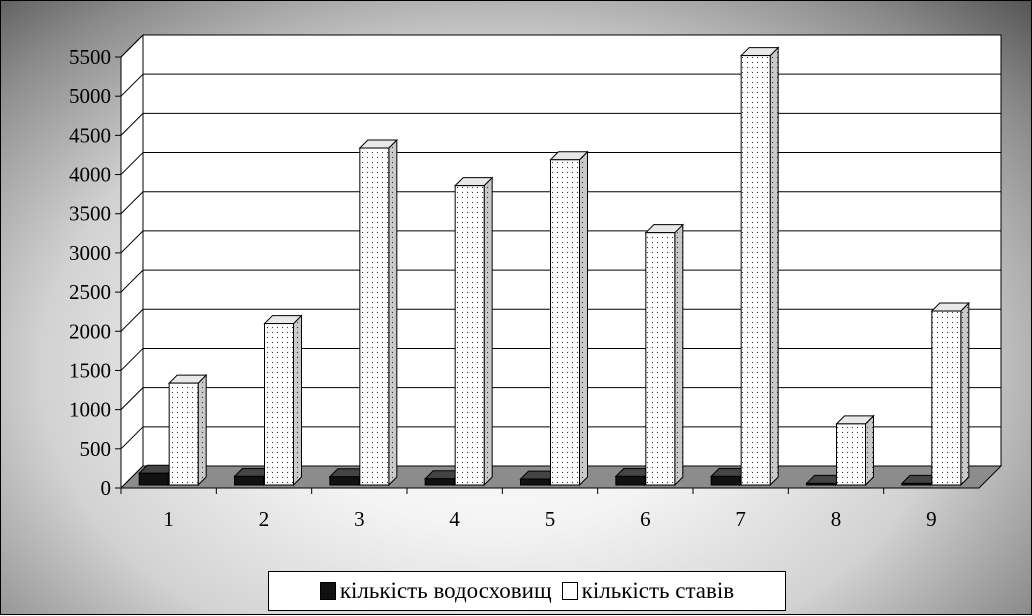  What do you see at coordinates (90, 410) in the screenshot?
I see `y-tick-label: 1000` at bounding box center [90, 410].